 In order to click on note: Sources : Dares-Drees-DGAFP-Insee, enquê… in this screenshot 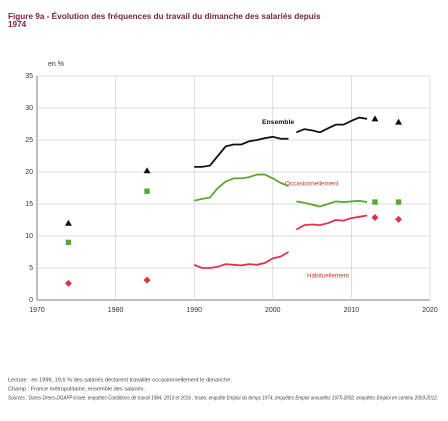, I will do `click(223, 398)`.